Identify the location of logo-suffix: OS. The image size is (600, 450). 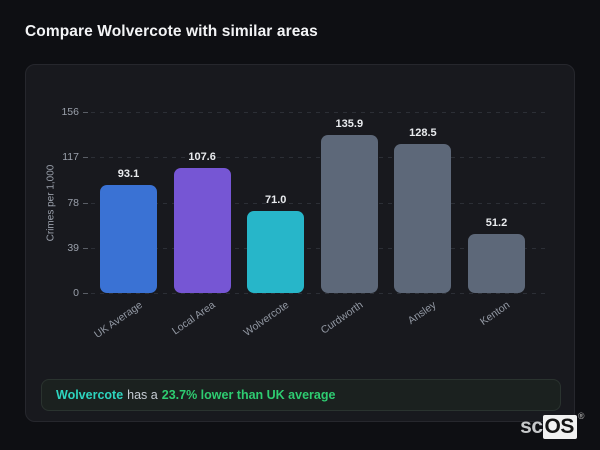
(559, 427).